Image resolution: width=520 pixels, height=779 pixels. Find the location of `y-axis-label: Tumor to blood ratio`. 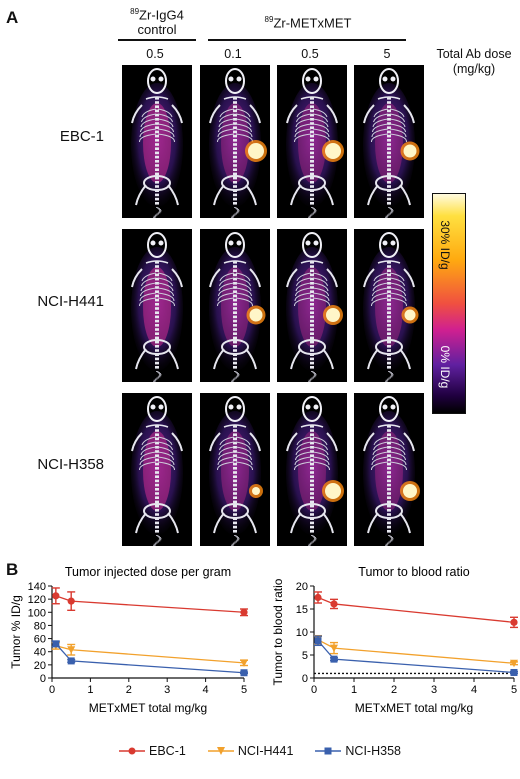

y-axis-label: Tumor to blood ratio is located at coordinates (278, 631).